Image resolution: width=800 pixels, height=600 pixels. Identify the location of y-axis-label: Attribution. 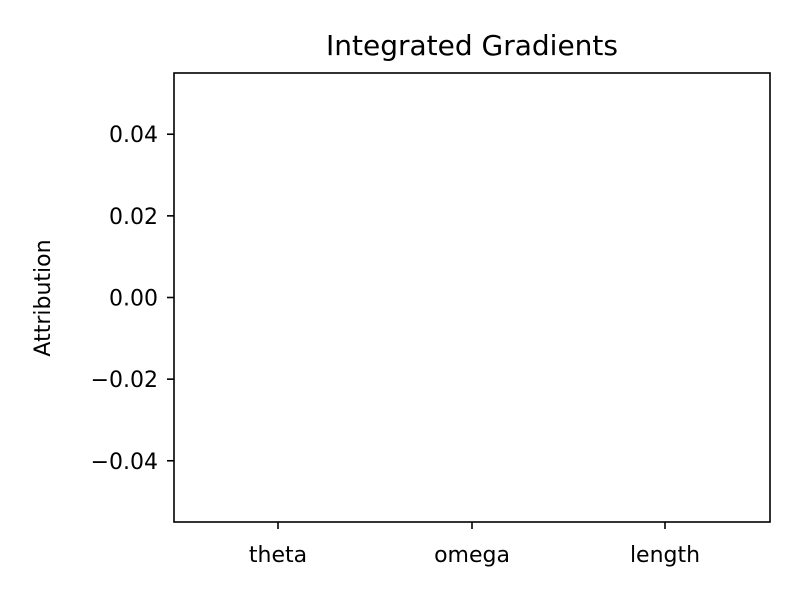
(43, 297).